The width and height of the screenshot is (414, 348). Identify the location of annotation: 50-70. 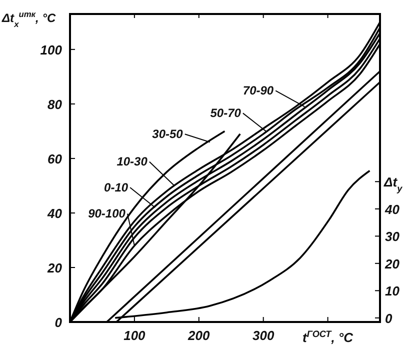
(226, 113).